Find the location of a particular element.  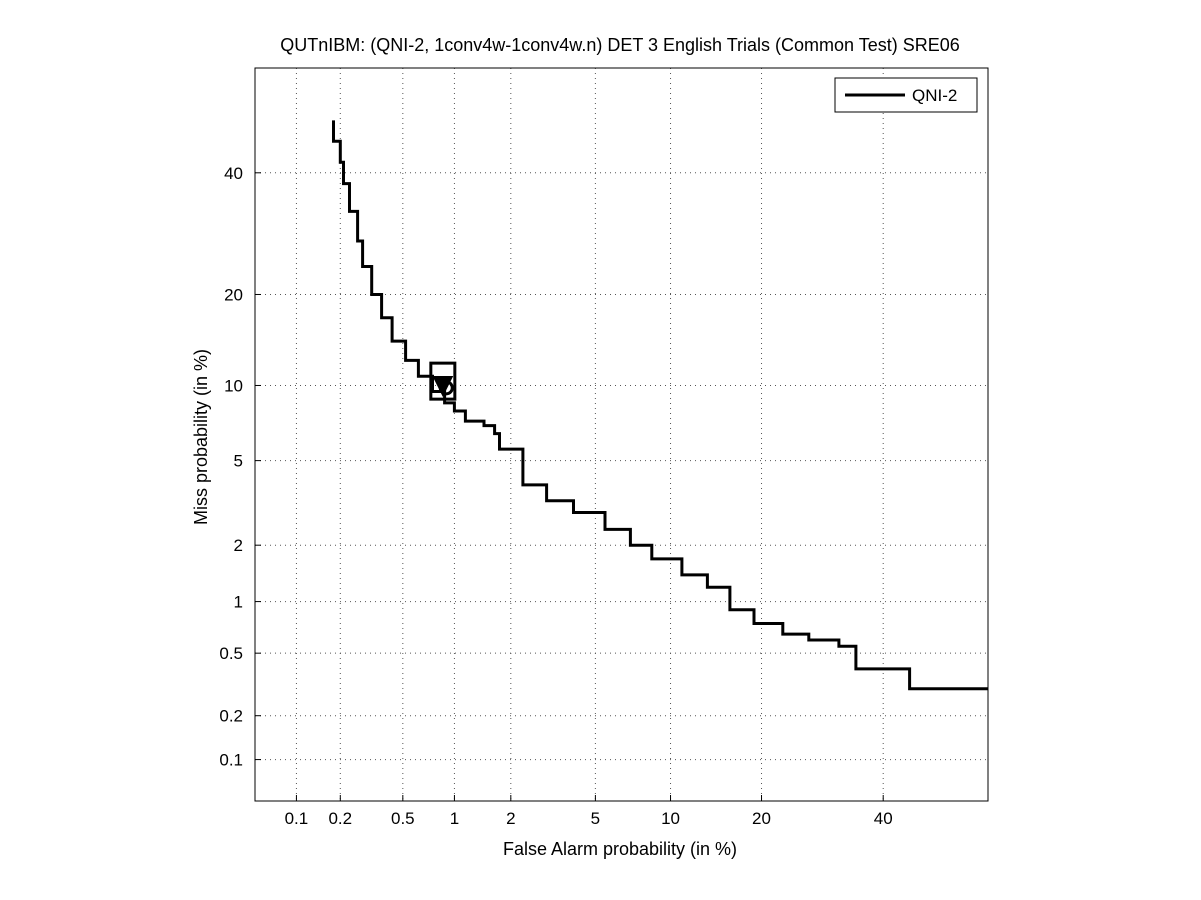

y-tick-label: 0.1 is located at coordinates (231, 760).